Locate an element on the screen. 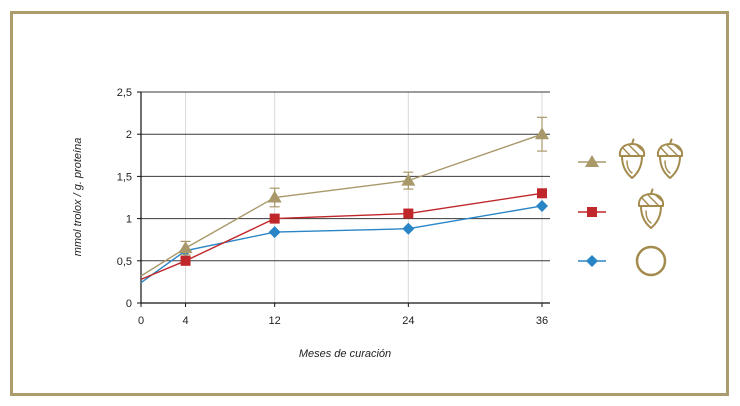  y-tick-label: 0 is located at coordinates (129, 304).